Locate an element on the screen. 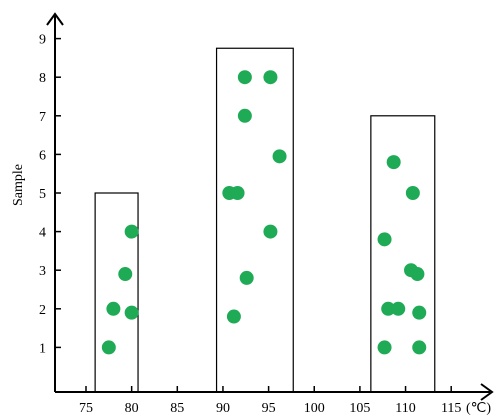 The width and height of the screenshot is (502, 419). y-ticks: 1 2 3 4 5 6 7 8 9 is located at coordinates (50, 194).